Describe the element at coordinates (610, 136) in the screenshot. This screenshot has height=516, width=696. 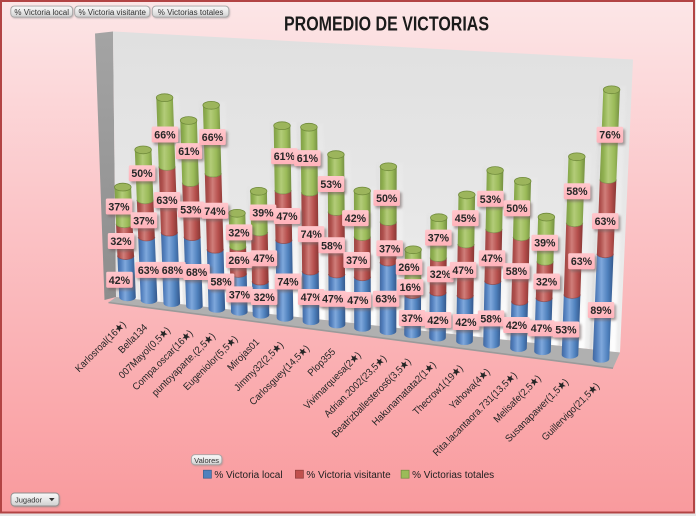
I see `svg-text: 76%` at that location.